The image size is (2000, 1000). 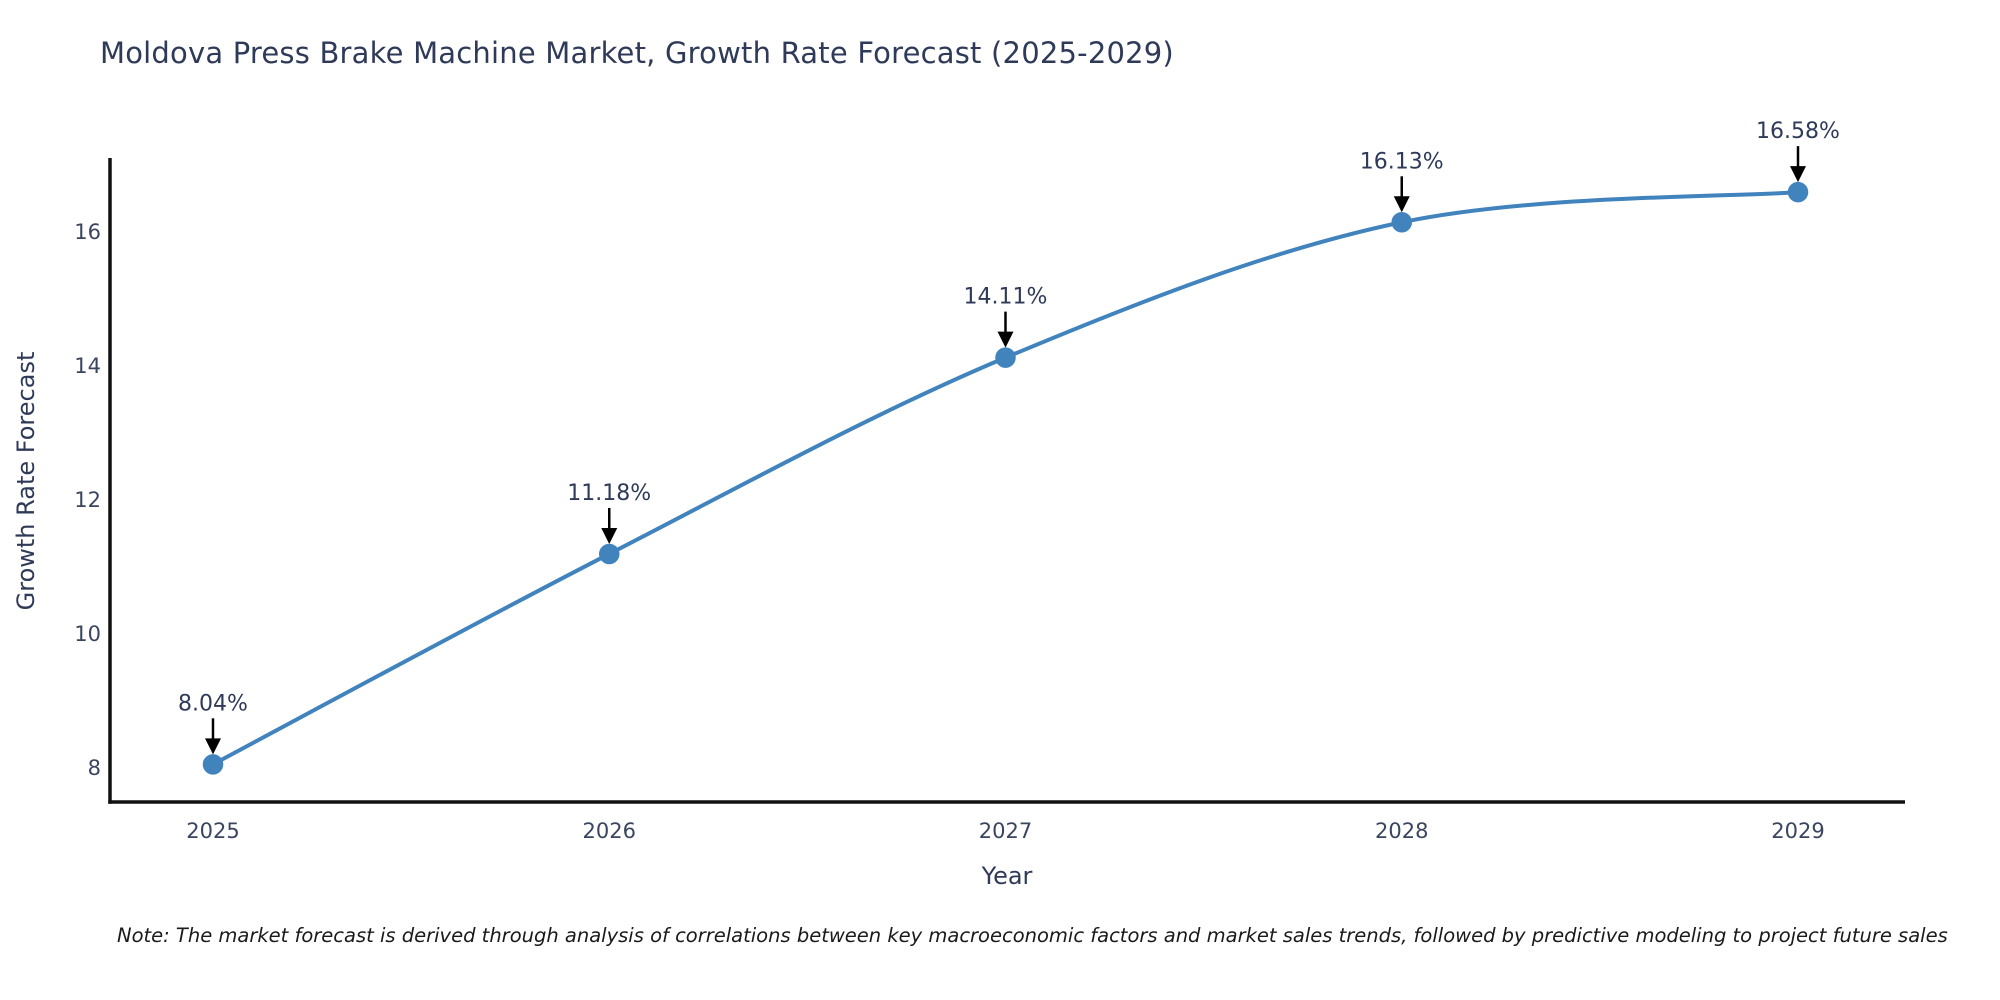 What do you see at coordinates (213, 703) in the screenshot?
I see `data-point-label: 8.04%` at bounding box center [213, 703].